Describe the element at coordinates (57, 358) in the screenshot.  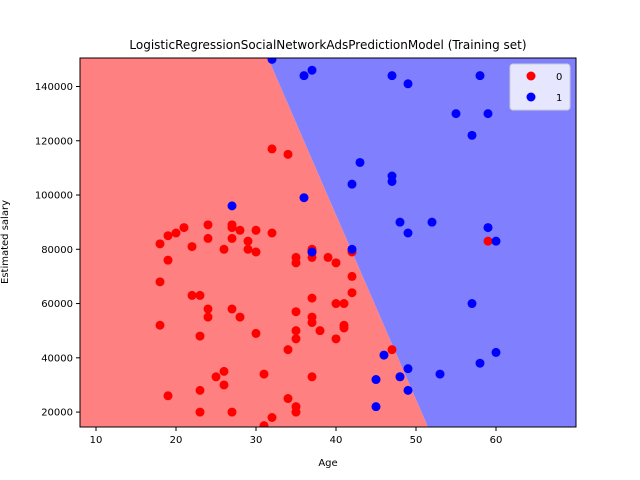
I see `y-tick-label: 40000` at that location.